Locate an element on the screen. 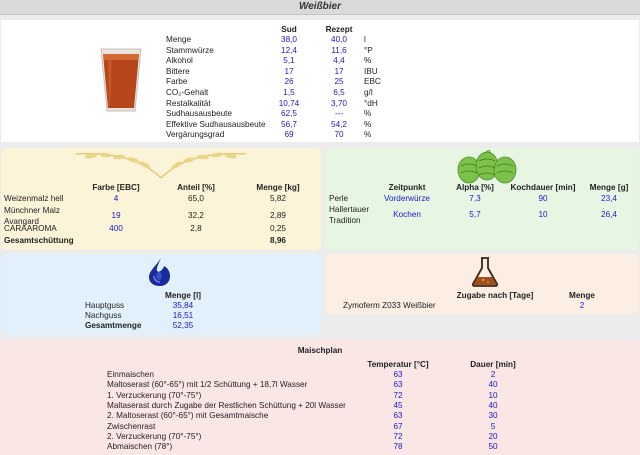  summary-sud-value: 10,74 is located at coordinates (289, 103).